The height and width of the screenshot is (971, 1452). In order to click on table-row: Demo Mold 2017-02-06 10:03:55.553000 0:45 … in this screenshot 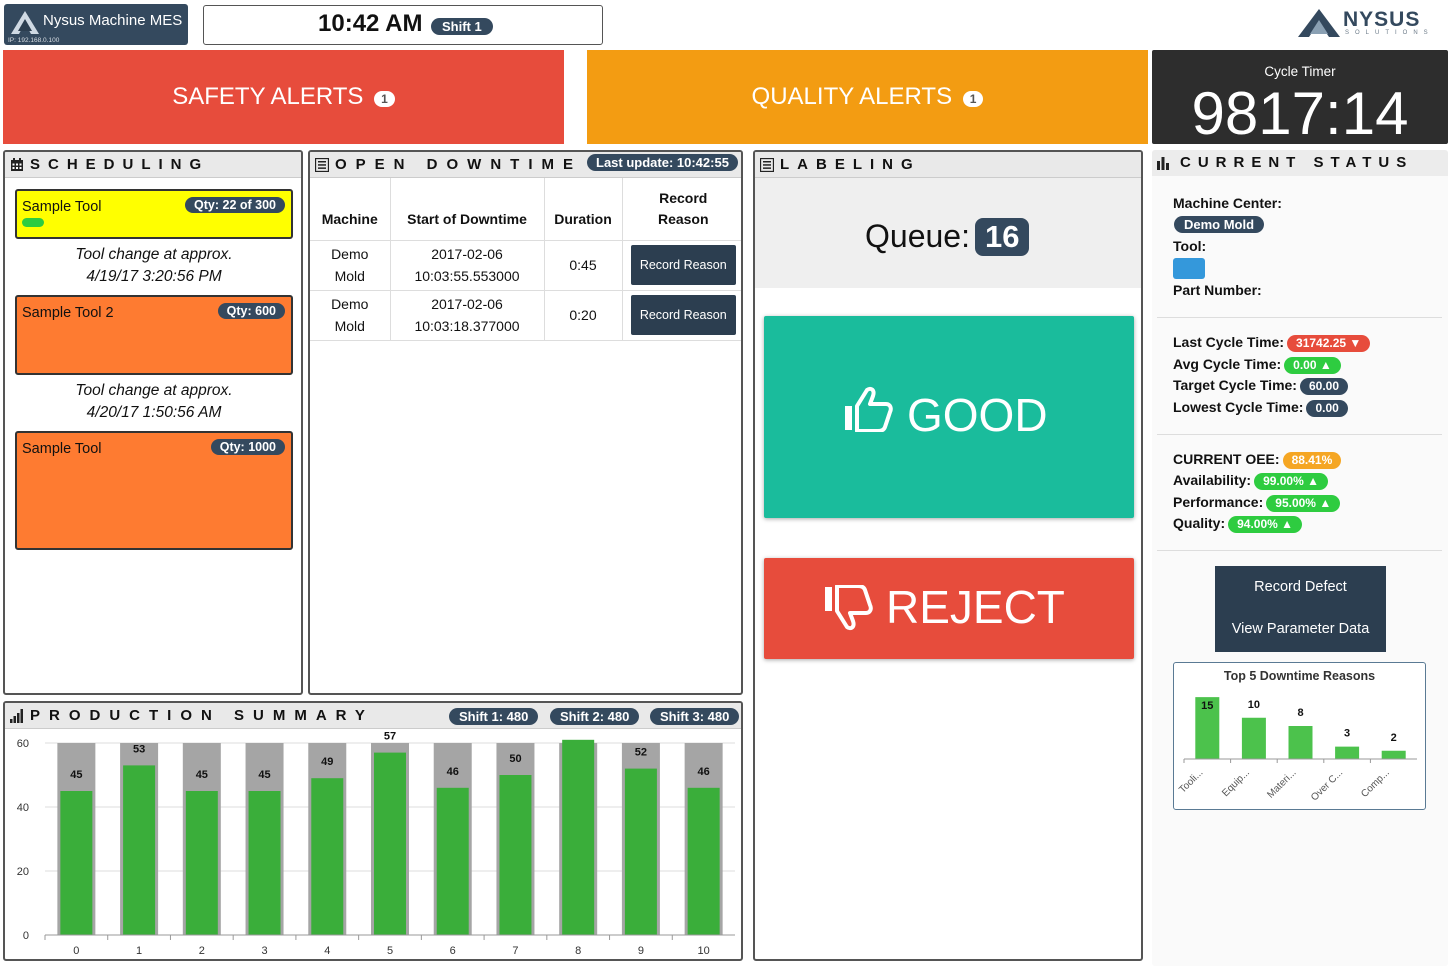, I will do `click(525, 265)`.